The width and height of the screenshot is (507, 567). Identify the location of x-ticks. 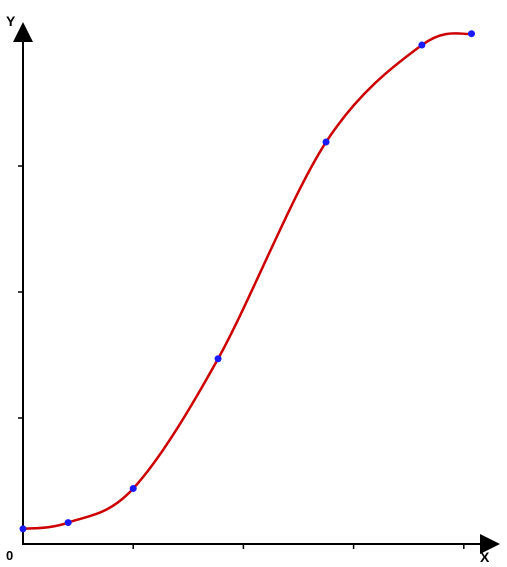
(298, 546).